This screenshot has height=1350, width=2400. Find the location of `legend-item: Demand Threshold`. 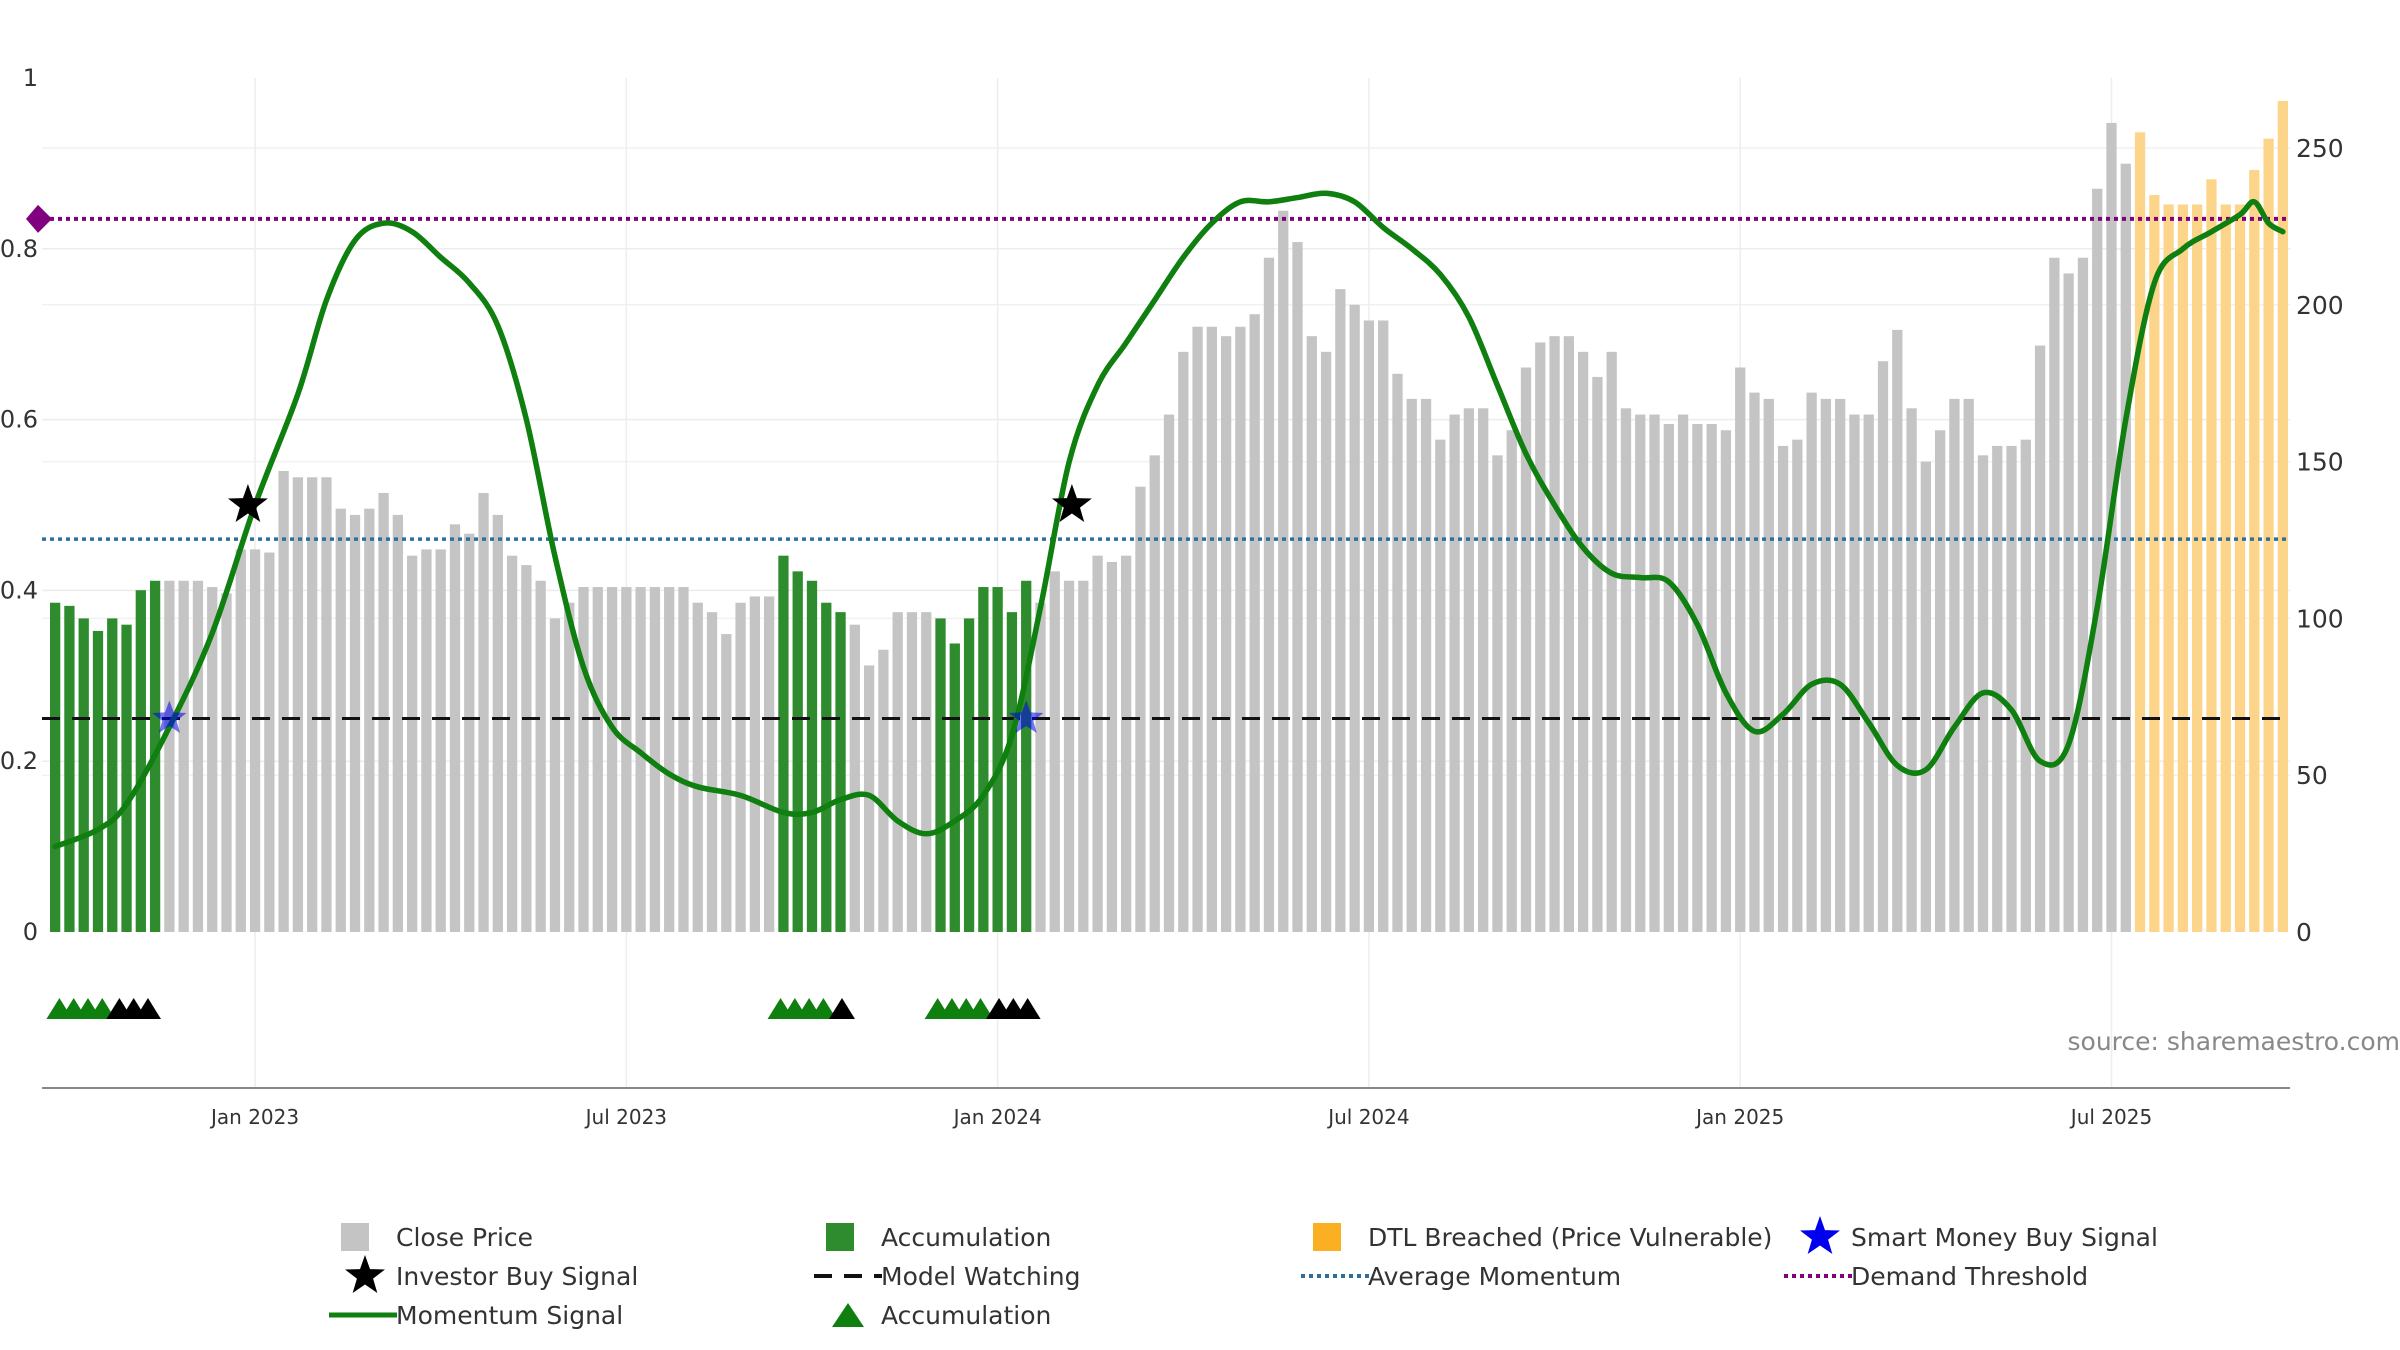

legend-item: Demand Threshold is located at coordinates (1936, 1276).